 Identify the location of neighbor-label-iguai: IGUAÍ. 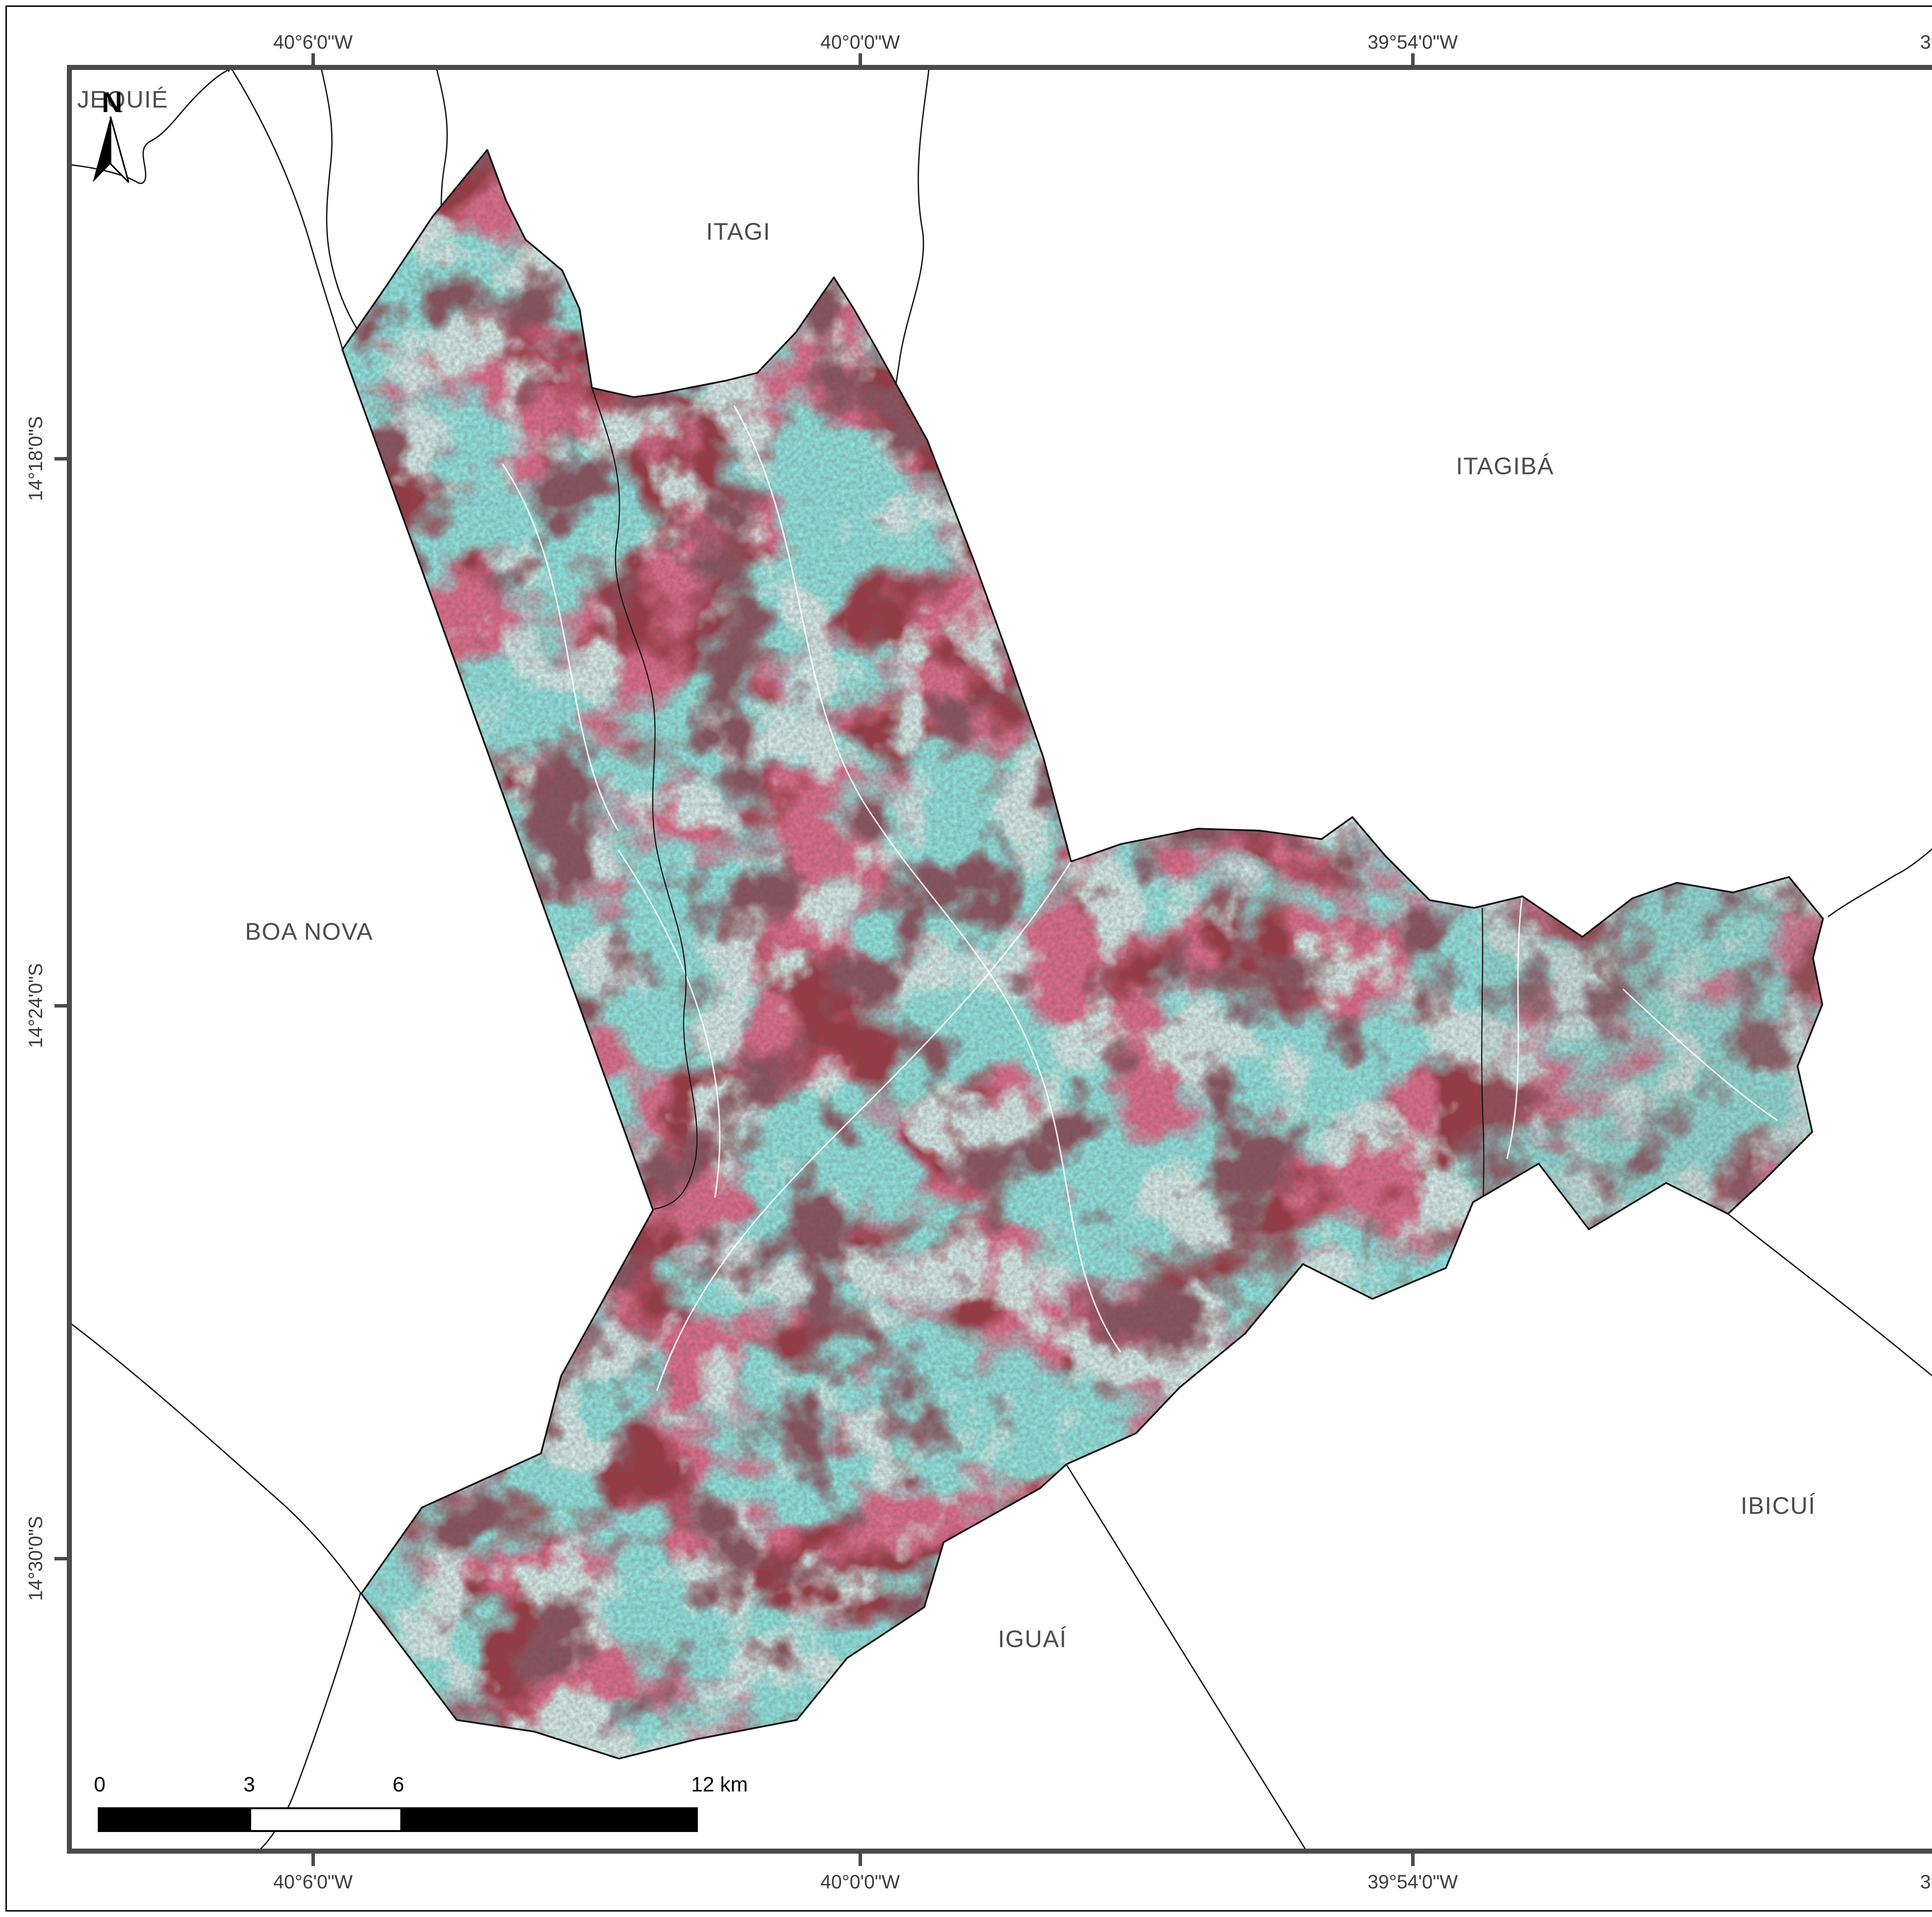
(1033, 1640).